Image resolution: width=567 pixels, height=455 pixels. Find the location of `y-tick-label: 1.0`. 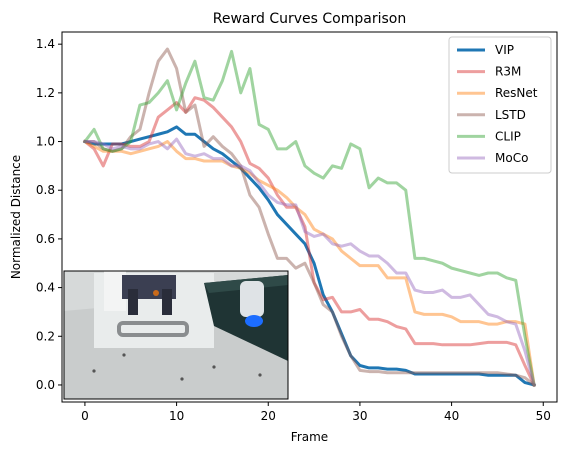

y-tick-label: 1.0 is located at coordinates (45, 142).